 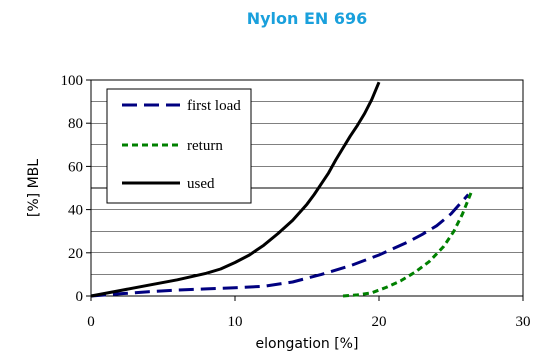 I want to click on x-tick-label: 0, so click(x=91, y=322).